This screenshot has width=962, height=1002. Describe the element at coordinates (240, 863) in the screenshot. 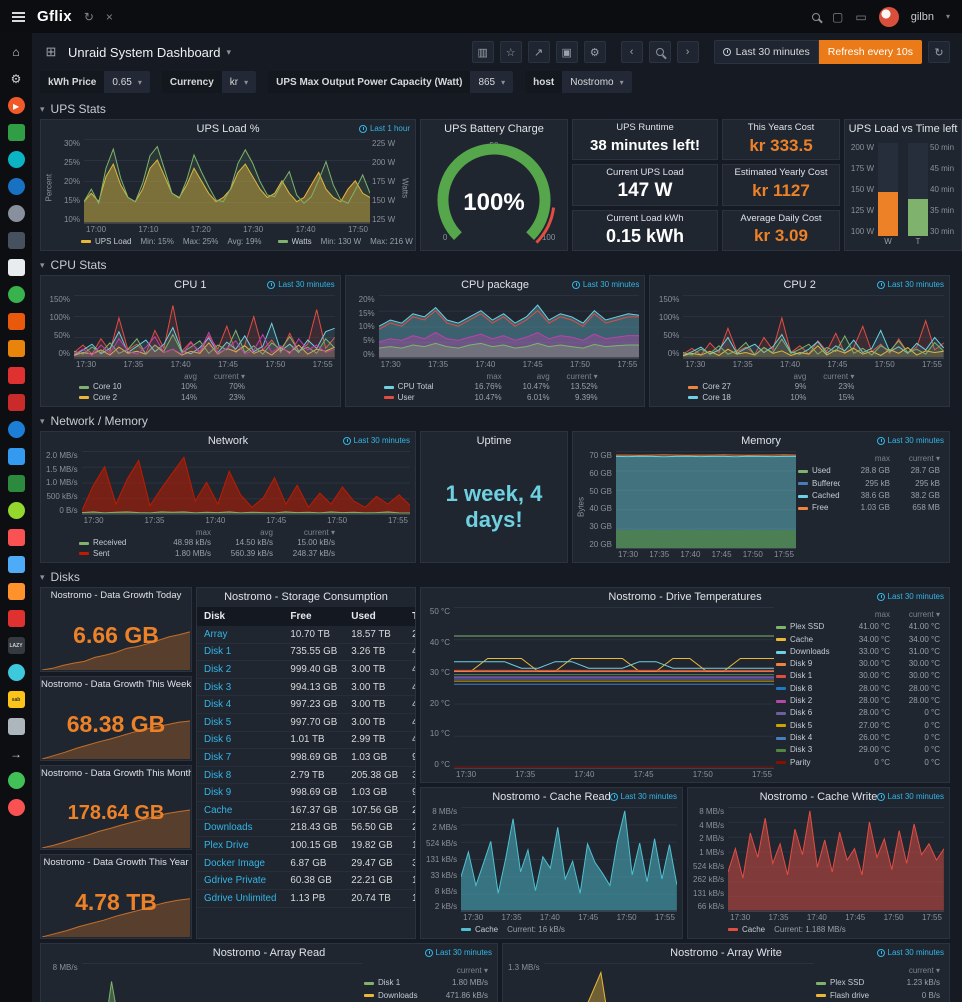

I see `disk-link: Docker Image` at that location.